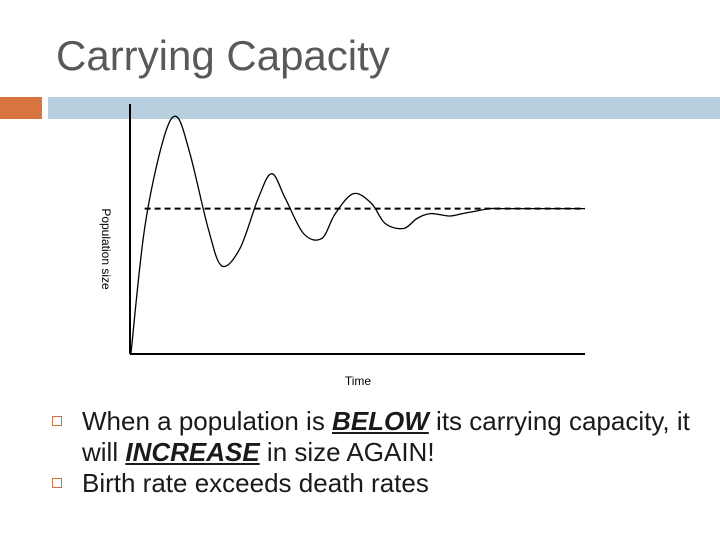 The image size is (720, 540). Describe the element at coordinates (192, 452) in the screenshot. I see `bullet-emphasis-increase: INCREASE` at that location.